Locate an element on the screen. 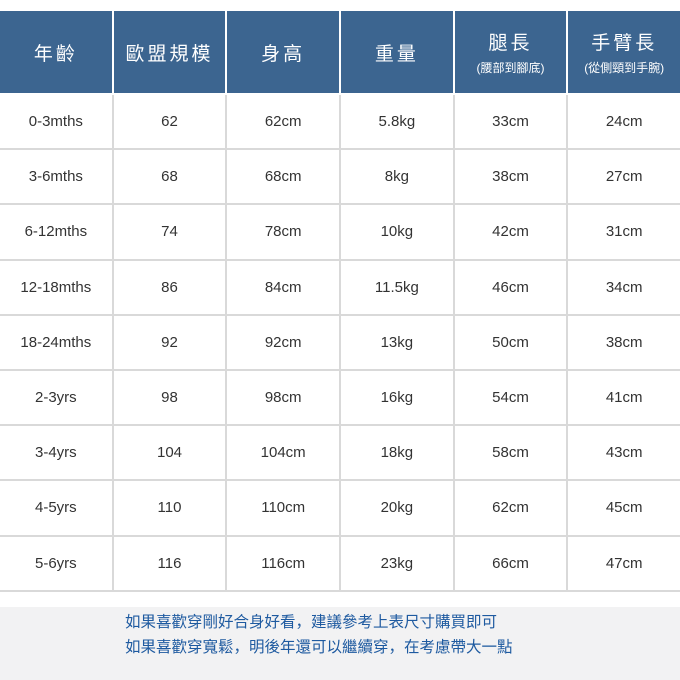  header-title: 身高 is located at coordinates (283, 54).